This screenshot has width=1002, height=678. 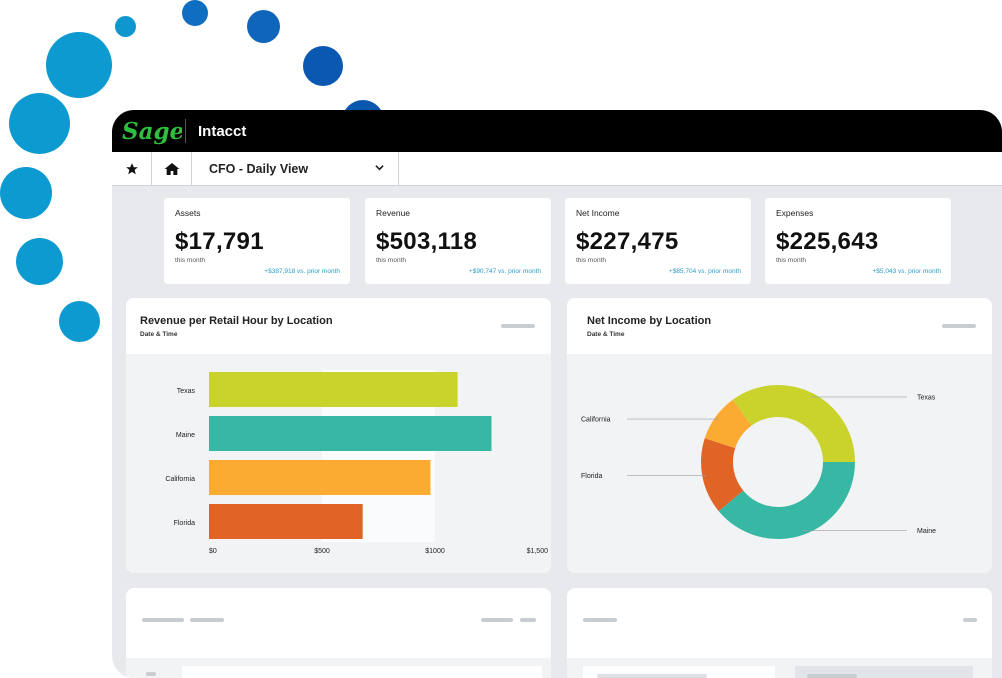 I want to click on donut-label: Maine, so click(x=926, y=531).